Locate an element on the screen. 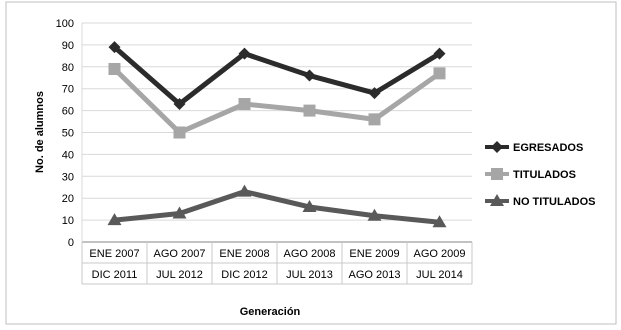 The image size is (621, 330). y-tick-label: 20 is located at coordinates (68, 199).